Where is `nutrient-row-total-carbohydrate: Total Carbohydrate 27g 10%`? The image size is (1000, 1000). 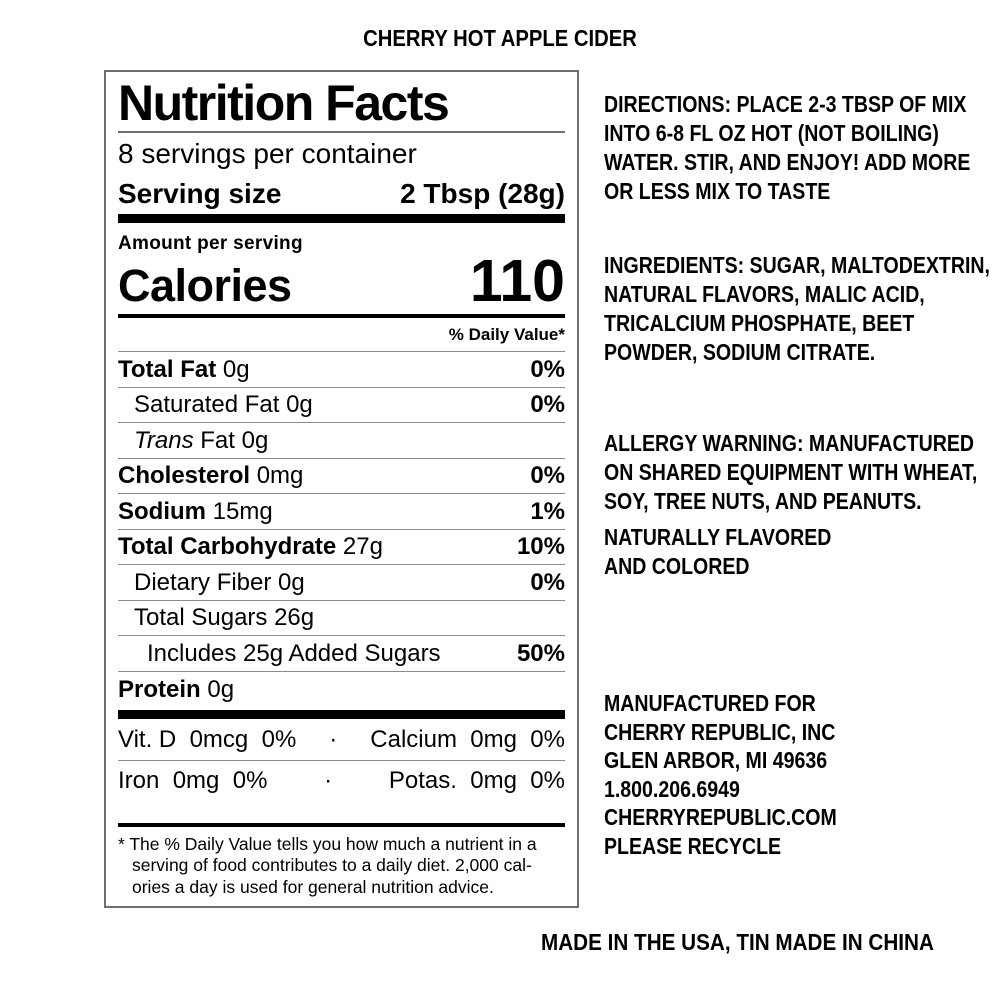
nutrient-row-total-carbohydrate: Total Carbohydrate 27g 10% is located at coordinates (341, 548).